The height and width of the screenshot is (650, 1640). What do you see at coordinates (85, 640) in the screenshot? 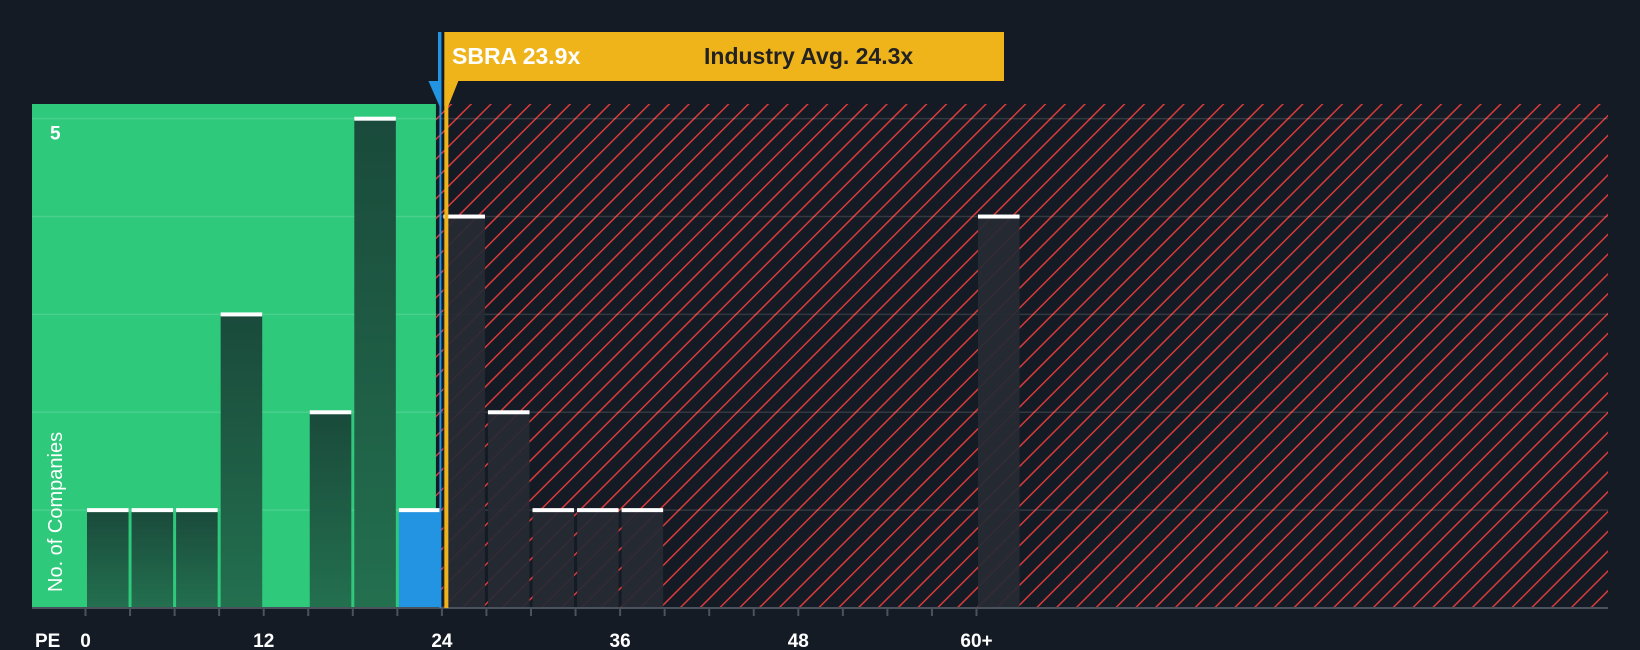
I see `x-tick-label: 0` at bounding box center [85, 640].